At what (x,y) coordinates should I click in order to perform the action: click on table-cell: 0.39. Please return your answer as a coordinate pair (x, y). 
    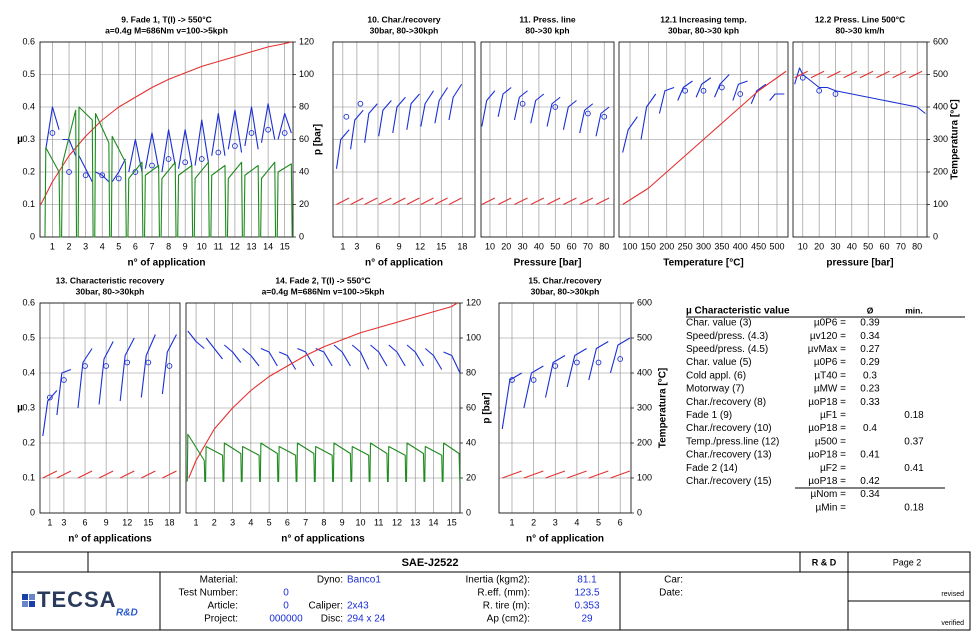
    Looking at the image, I should click on (870, 323).